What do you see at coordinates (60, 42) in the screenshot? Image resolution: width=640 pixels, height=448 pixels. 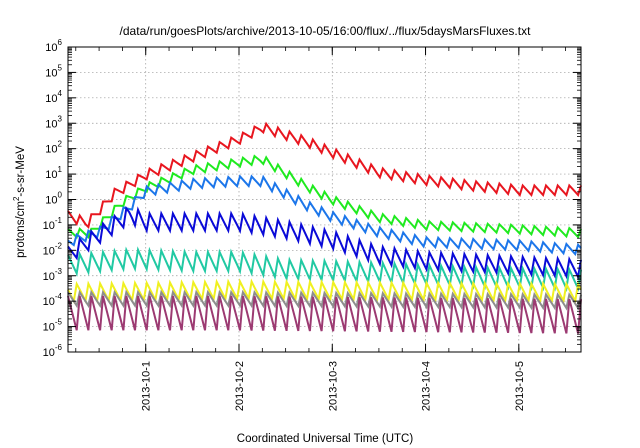 I see `y-tick-exp: 6` at bounding box center [60, 42].